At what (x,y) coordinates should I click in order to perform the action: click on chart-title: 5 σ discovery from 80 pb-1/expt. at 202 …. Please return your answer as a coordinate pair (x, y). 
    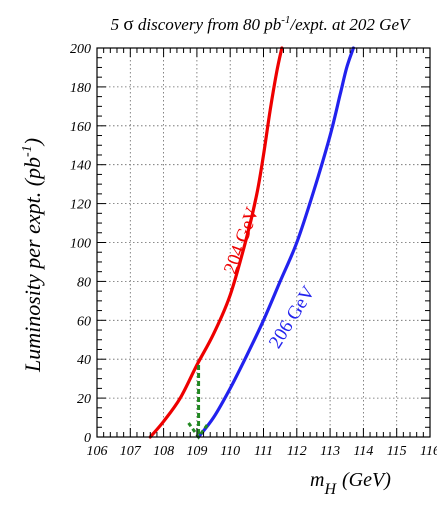
    Looking at the image, I should click on (261, 24).